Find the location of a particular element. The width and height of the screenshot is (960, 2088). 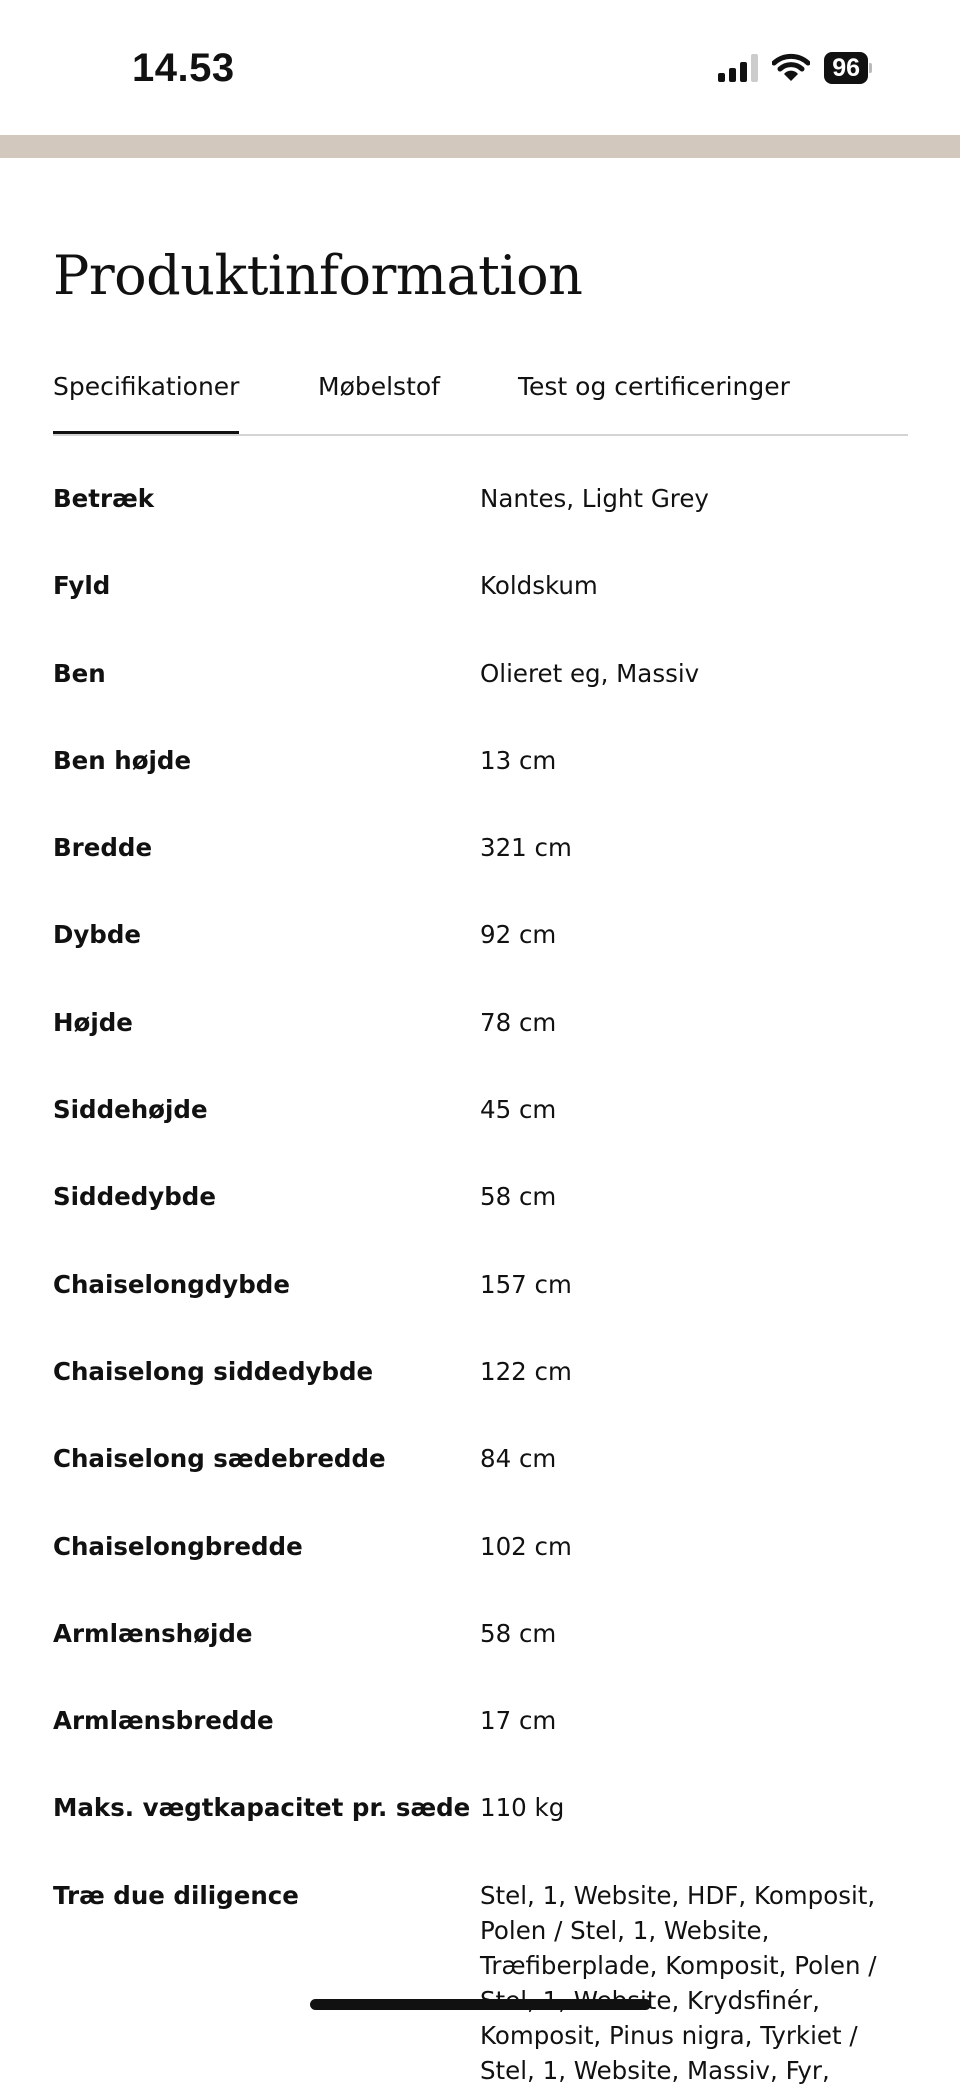

spec-row: Siddehøjde 45 cm is located at coordinates (480, 1139).